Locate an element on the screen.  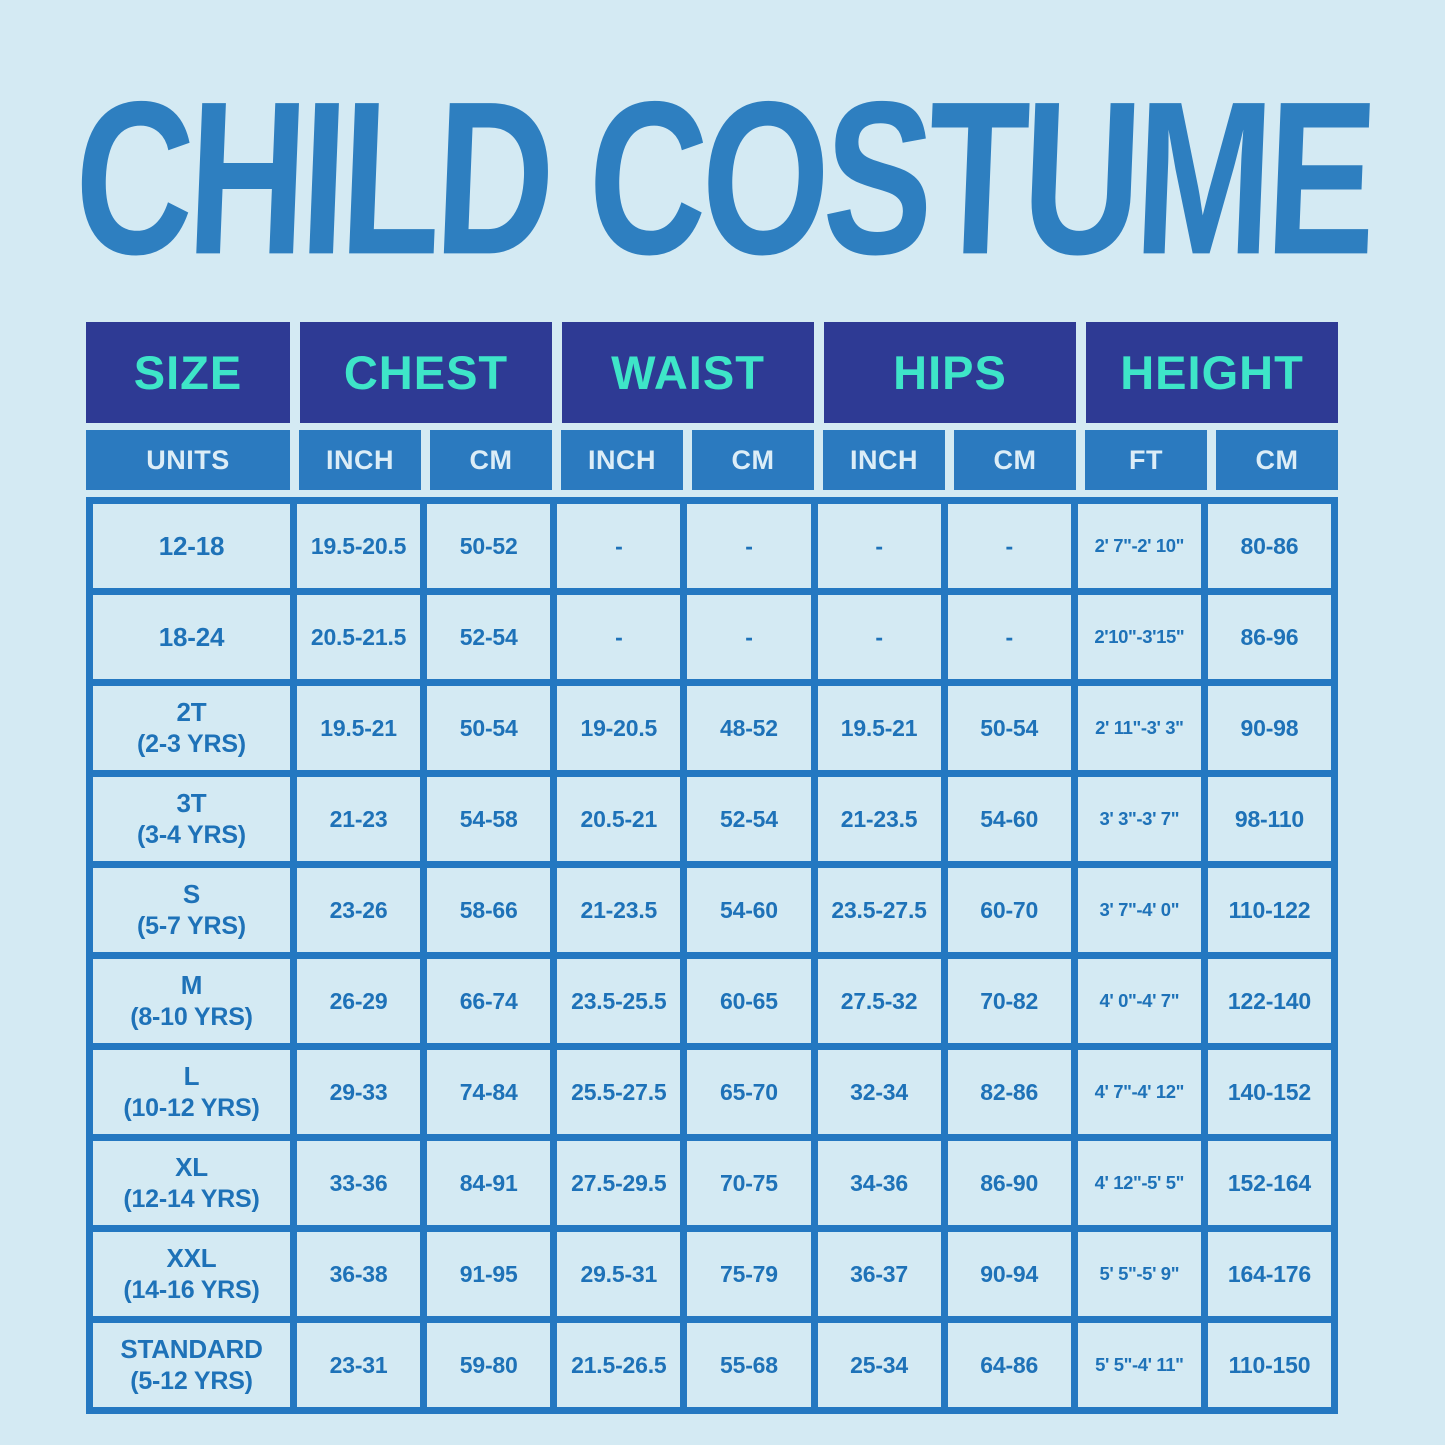
measurement-cell: 5' 5"-4' 11" is located at coordinates (1139, 1365).